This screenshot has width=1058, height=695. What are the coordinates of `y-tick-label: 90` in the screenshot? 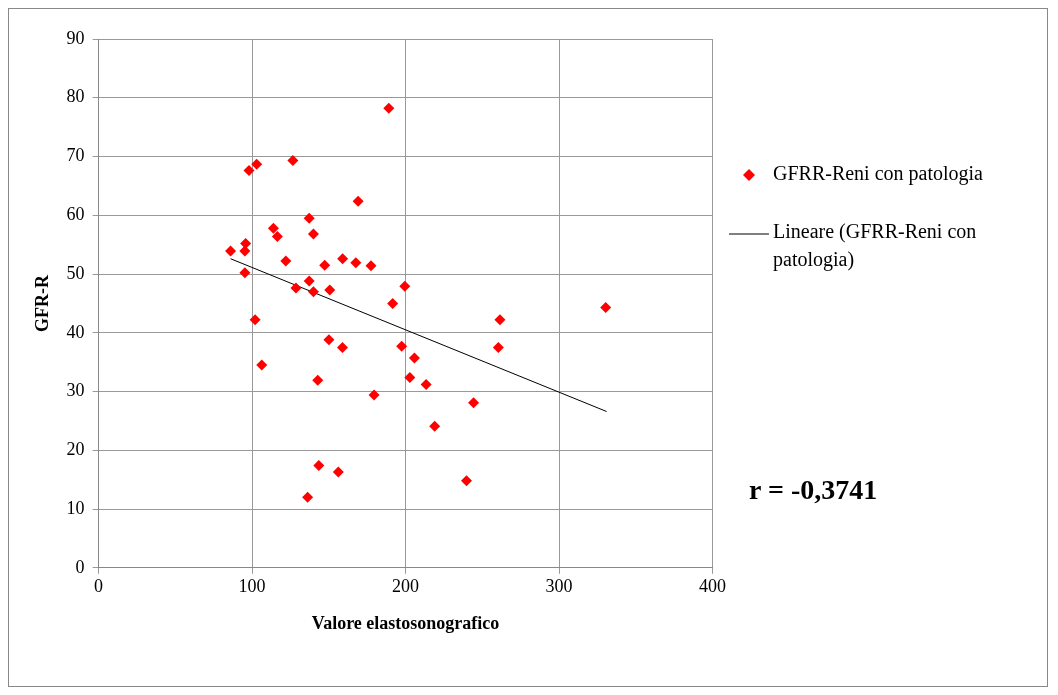 It's located at (75, 37).